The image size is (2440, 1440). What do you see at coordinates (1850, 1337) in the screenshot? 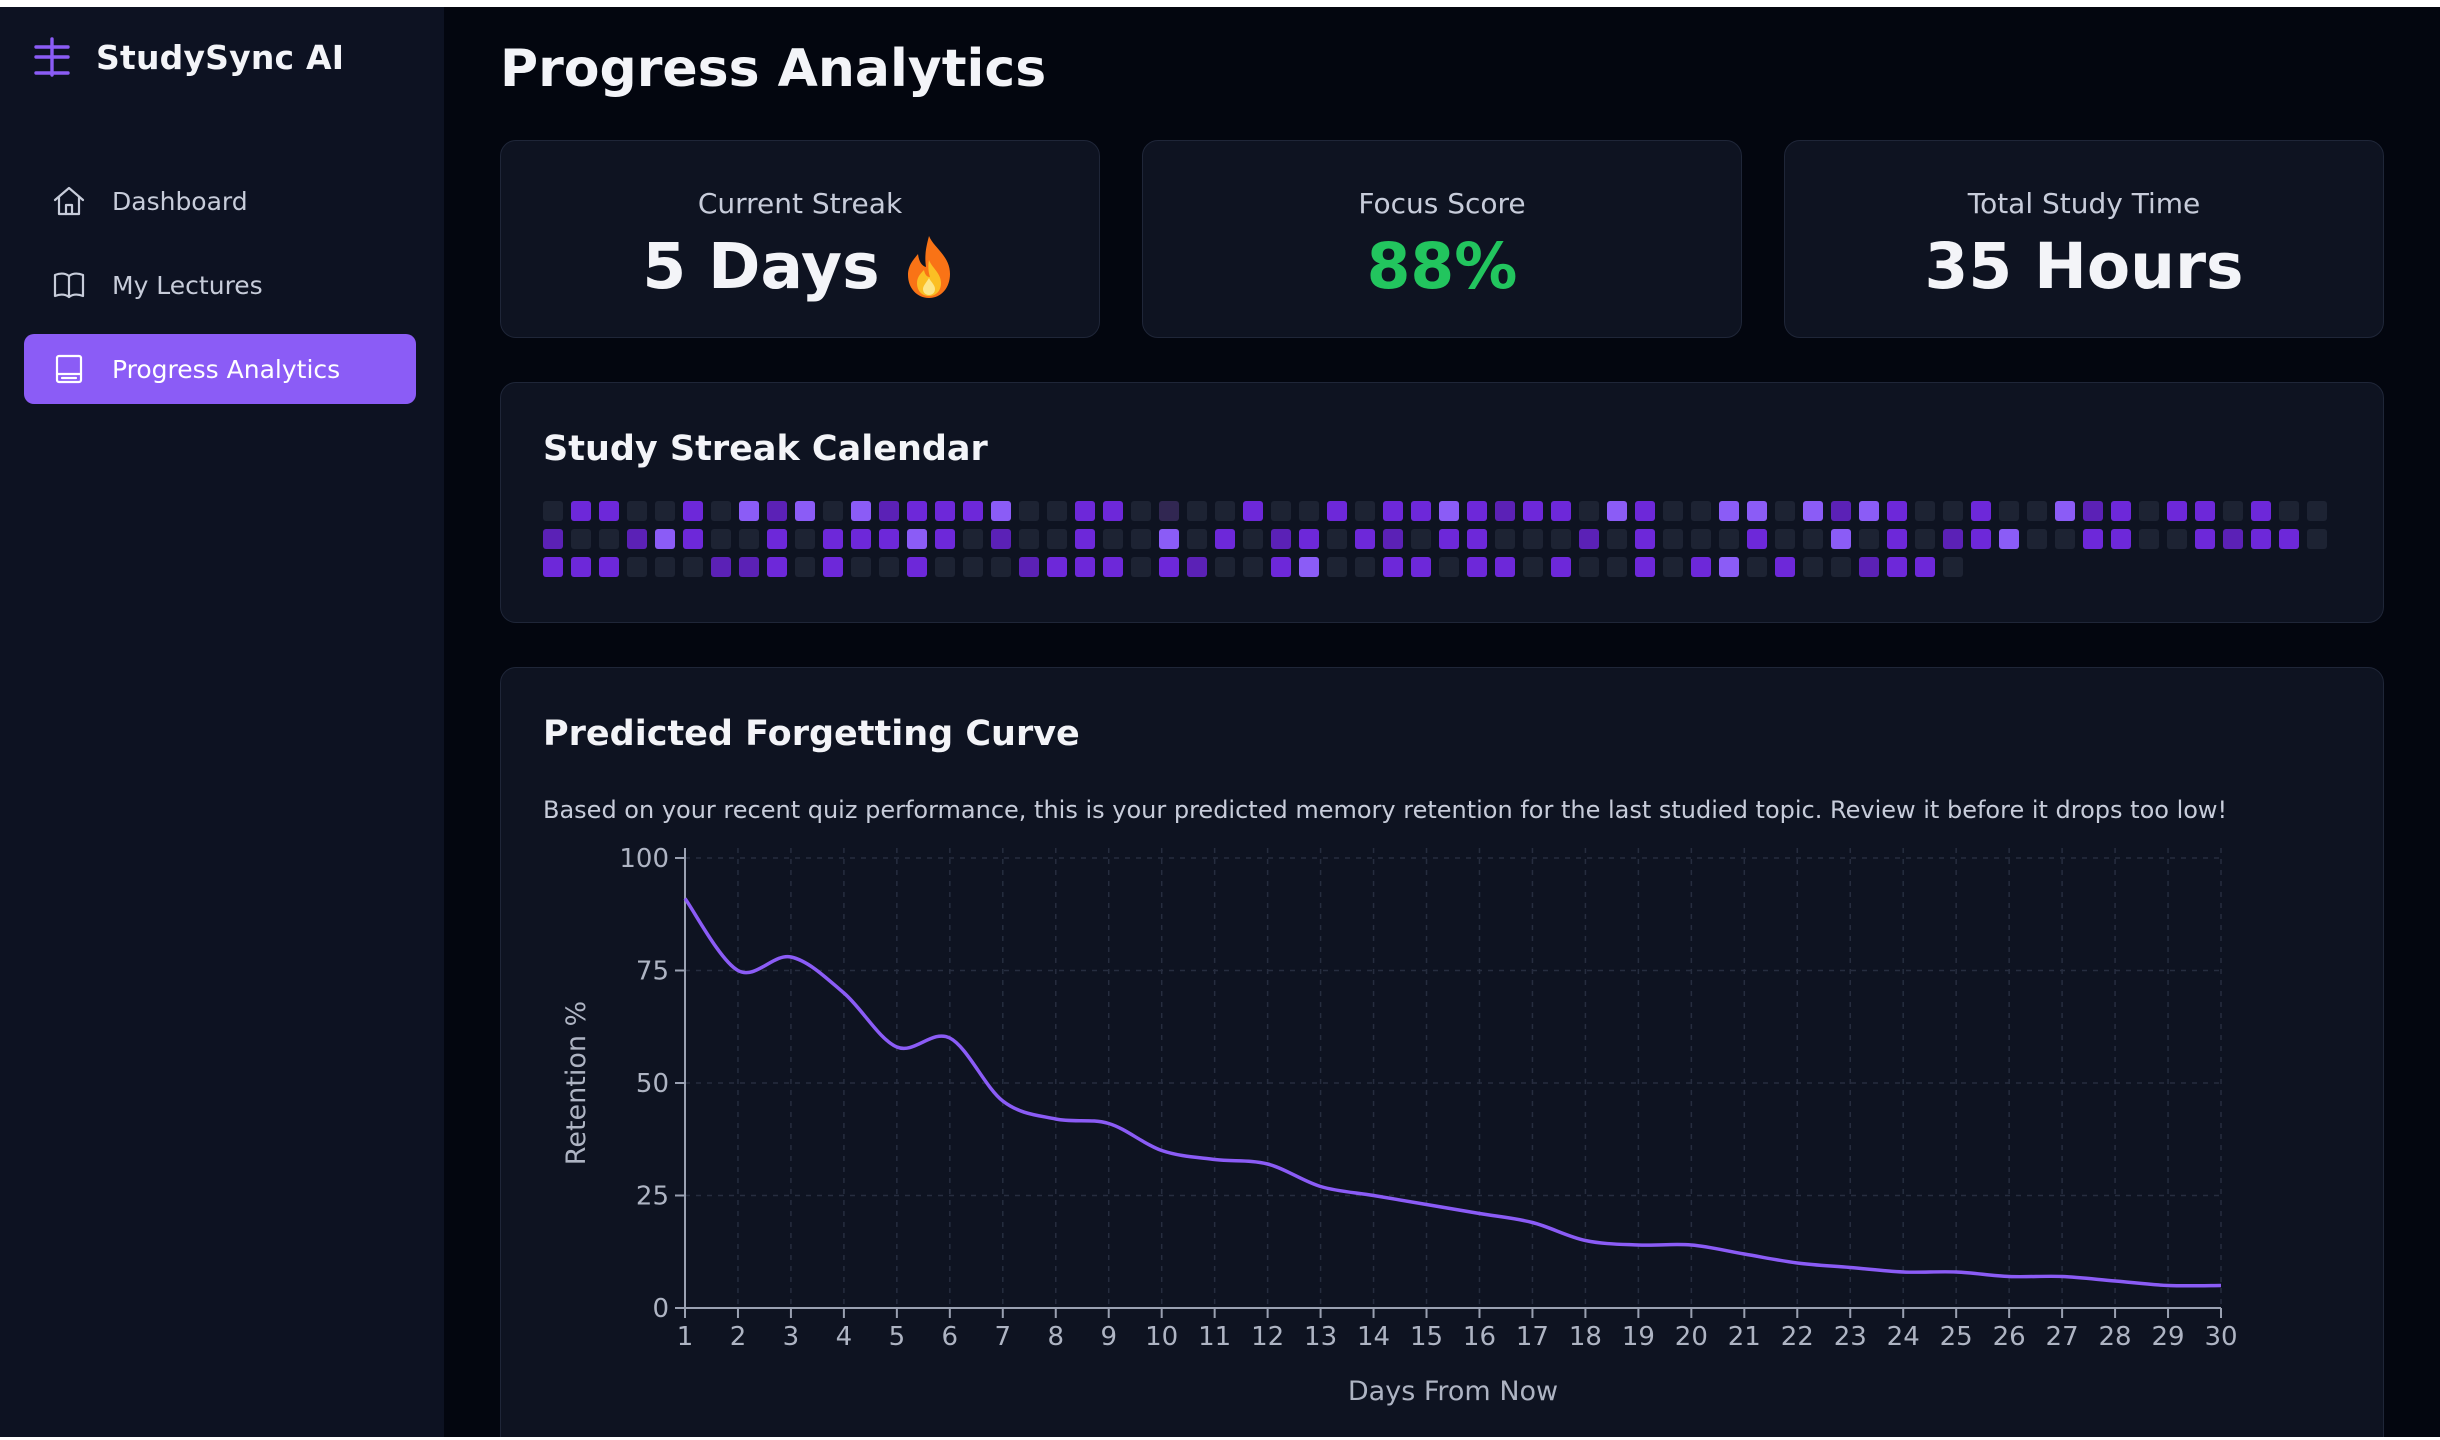
I see `x-tick-label: 23` at bounding box center [1850, 1337].